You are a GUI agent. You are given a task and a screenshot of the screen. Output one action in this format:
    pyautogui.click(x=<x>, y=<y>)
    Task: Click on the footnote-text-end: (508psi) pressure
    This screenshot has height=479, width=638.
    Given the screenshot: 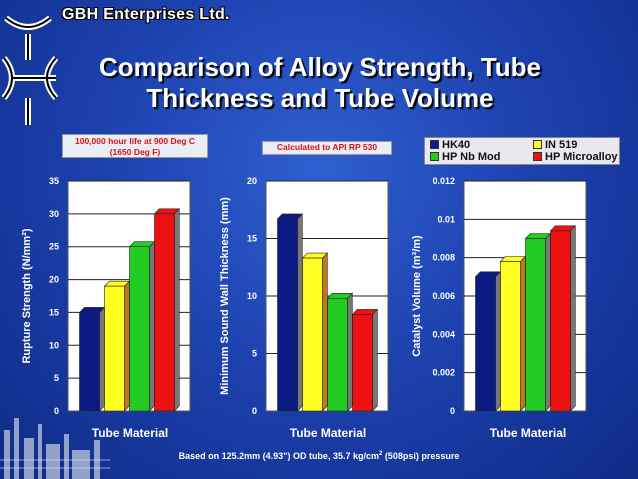 What is the action you would take?
    pyautogui.click(x=421, y=456)
    